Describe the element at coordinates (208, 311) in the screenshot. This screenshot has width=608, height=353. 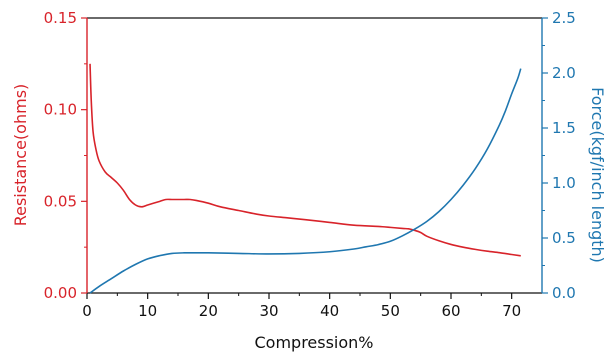
I see `x-tick-label: 20` at that location.